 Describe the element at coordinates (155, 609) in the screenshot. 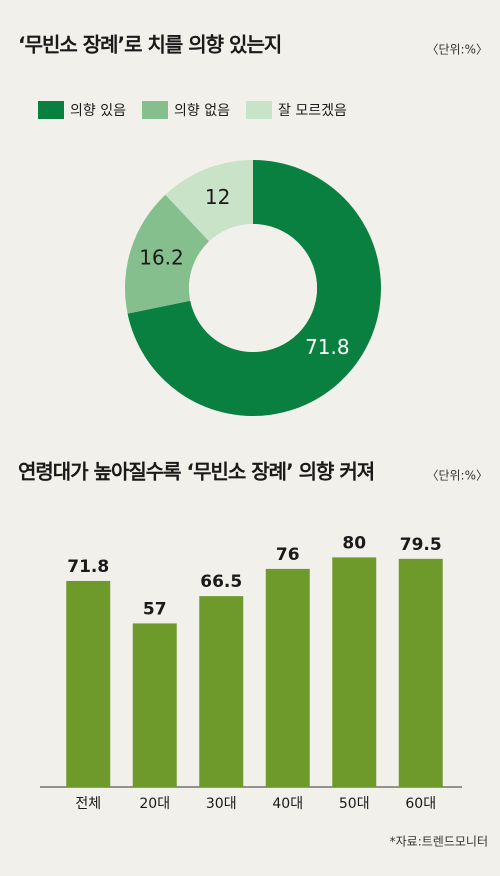

I see `data-label: 57` at that location.